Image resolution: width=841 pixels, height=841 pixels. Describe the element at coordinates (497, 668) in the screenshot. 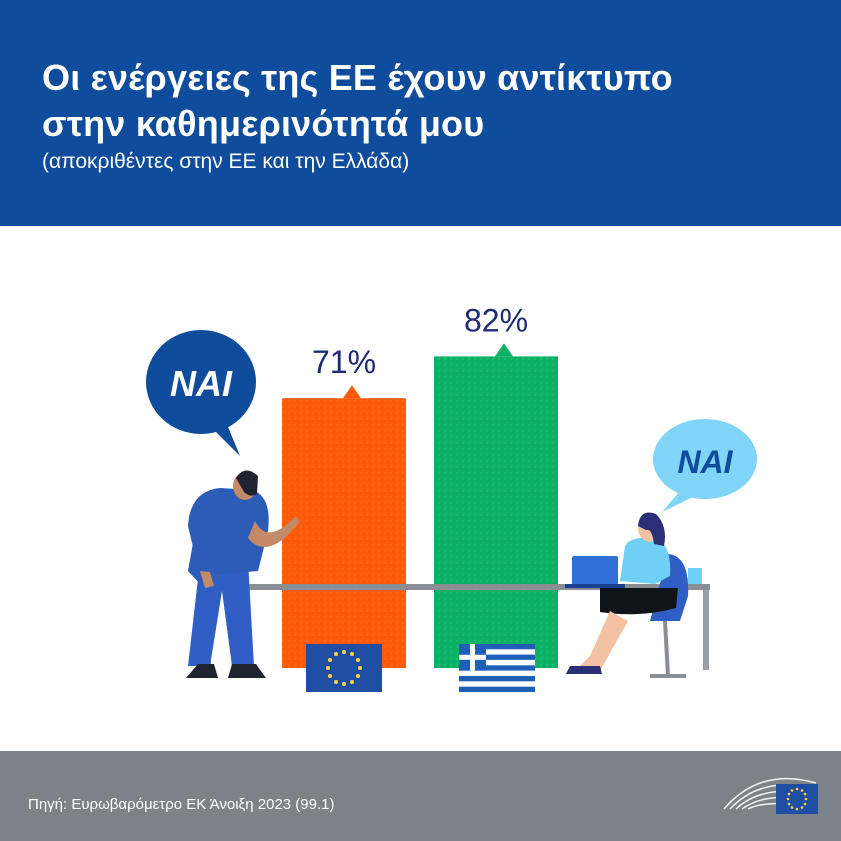

I see `greece-flag-icon` at that location.